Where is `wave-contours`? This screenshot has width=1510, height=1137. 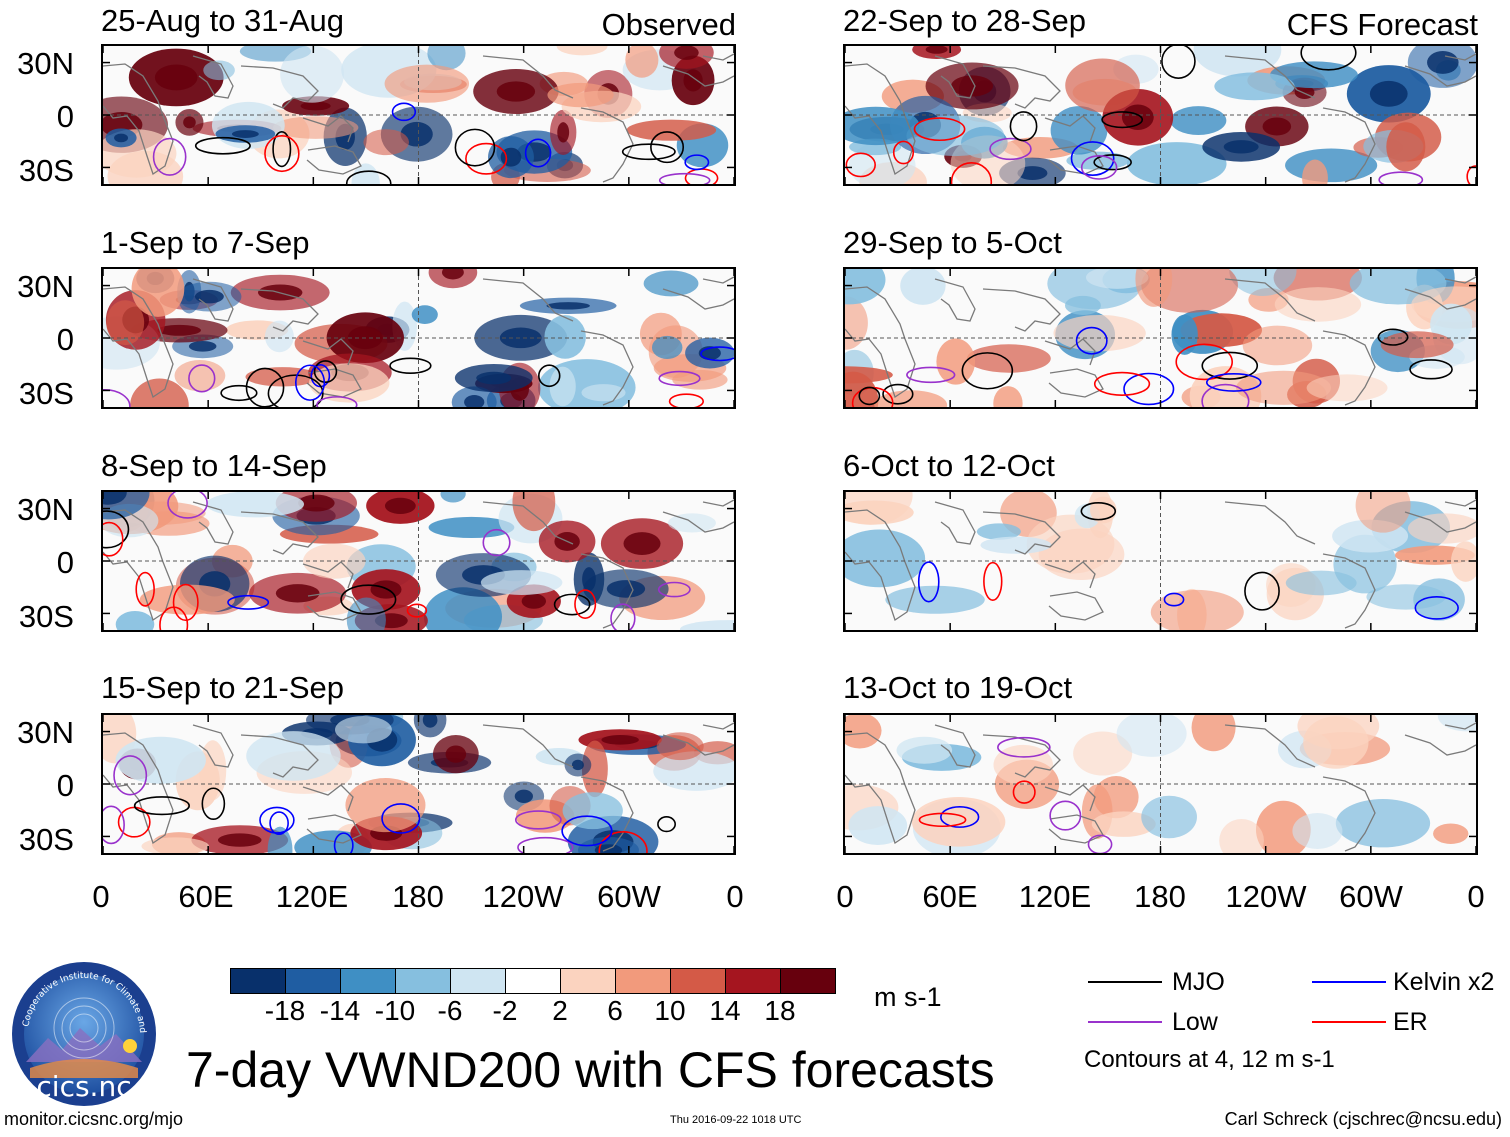
wave-contours is located at coordinates (1015, 794).